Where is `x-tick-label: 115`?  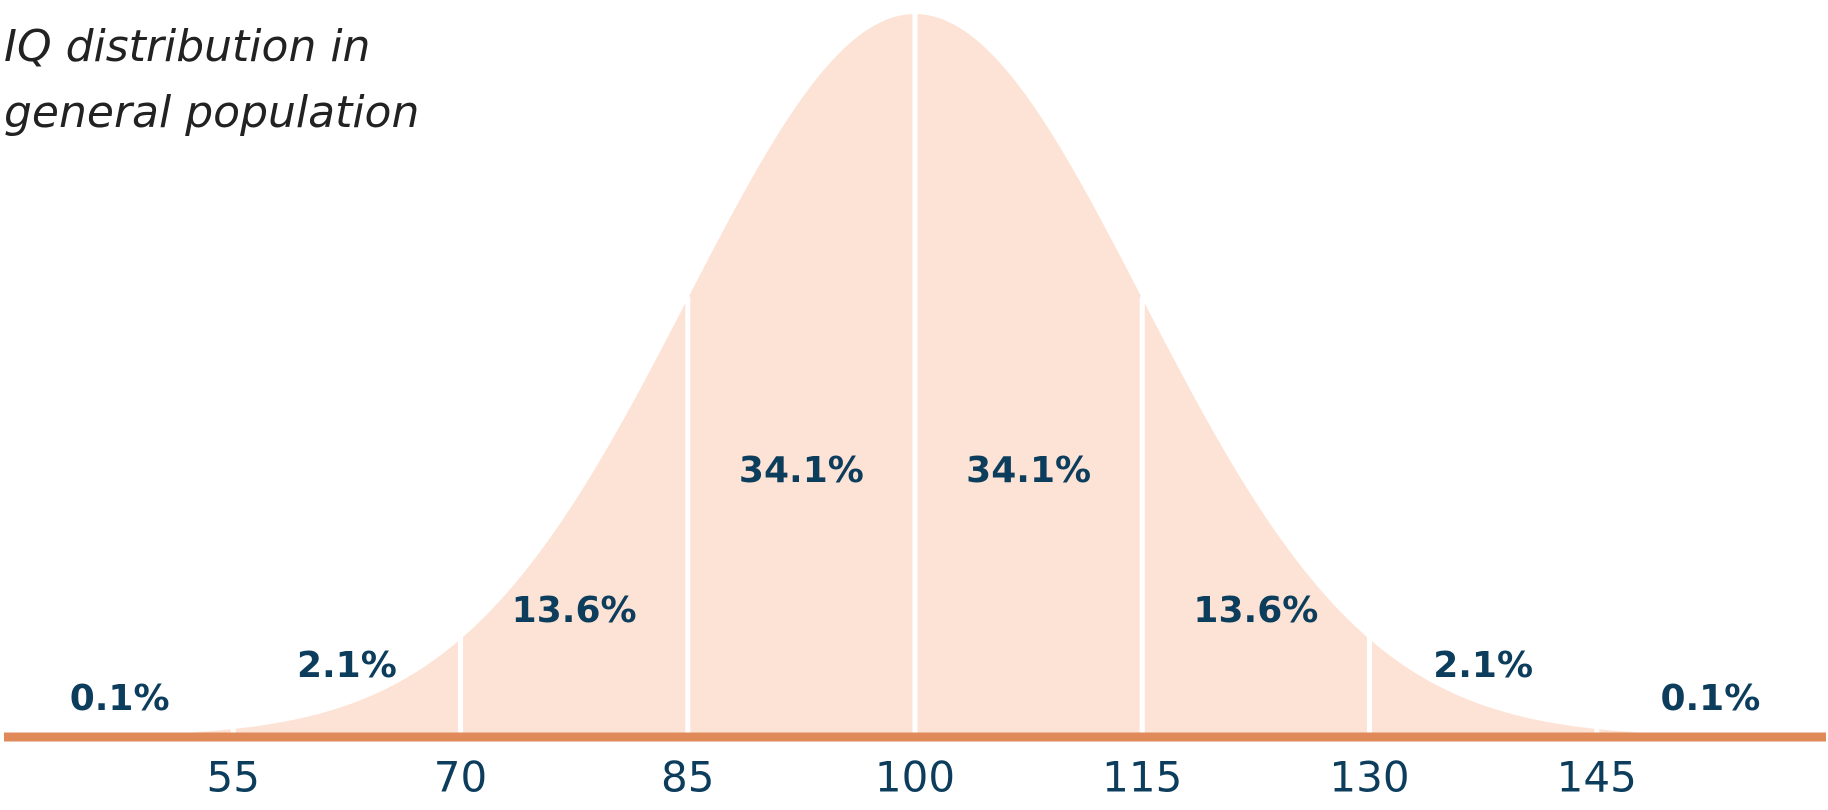 x-tick-label: 115 is located at coordinates (1142, 777).